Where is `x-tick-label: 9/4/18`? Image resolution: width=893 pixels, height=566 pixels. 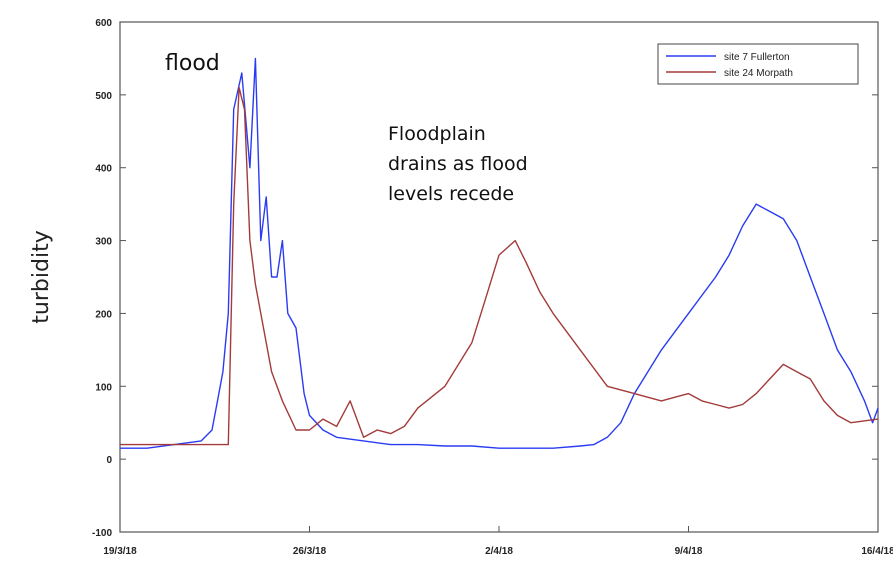
x-tick-label: 9/4/18 is located at coordinates (689, 551).